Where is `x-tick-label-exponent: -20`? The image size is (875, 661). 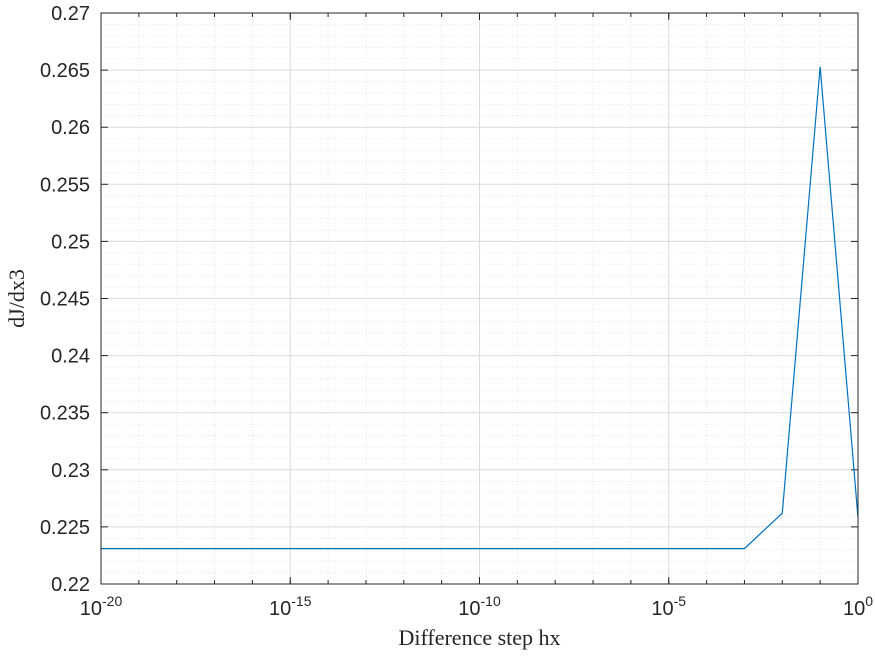
x-tick-label-exponent: -20 is located at coordinates (112, 601).